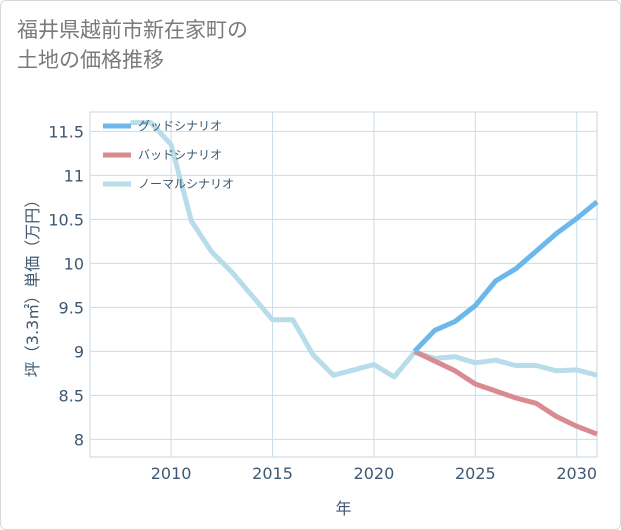 This screenshot has width=621, height=530. Describe the element at coordinates (90, 60) in the screenshot. I see `chart-title-line2: 土地の価格推移` at that location.